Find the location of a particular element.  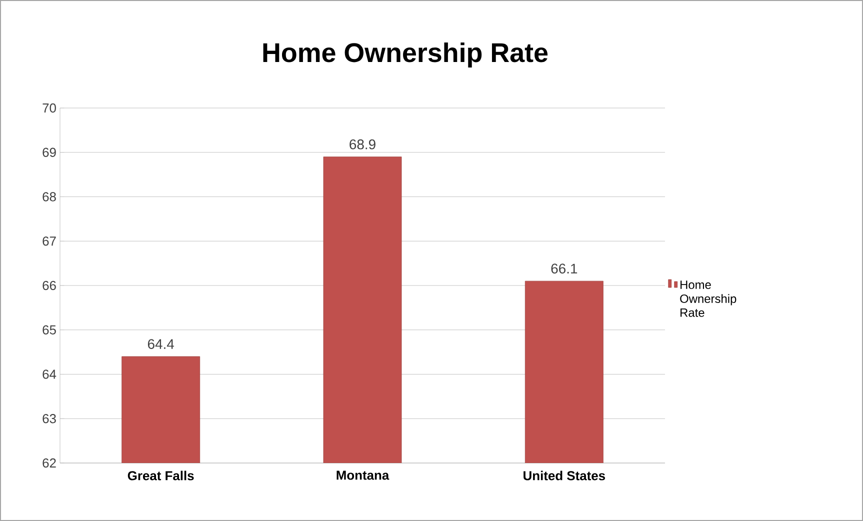

data-label: 64.4 is located at coordinates (161, 344).